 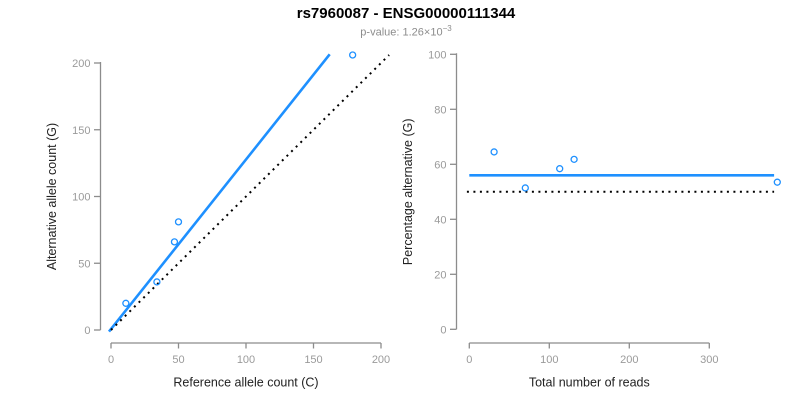 What do you see at coordinates (589, 383) in the screenshot?
I see `axis-title-x: Total number of reads` at bounding box center [589, 383].